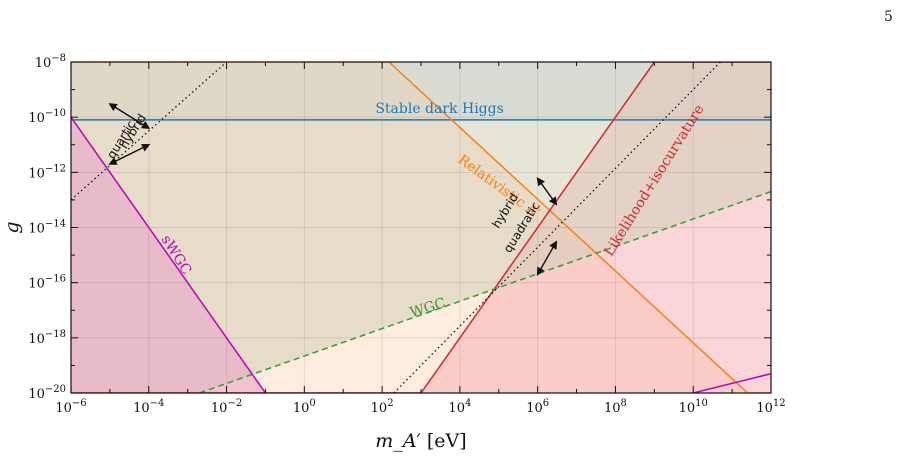 This screenshot has width=909, height=466. I want to click on y-tick-label: 10−16, so click(47, 283).